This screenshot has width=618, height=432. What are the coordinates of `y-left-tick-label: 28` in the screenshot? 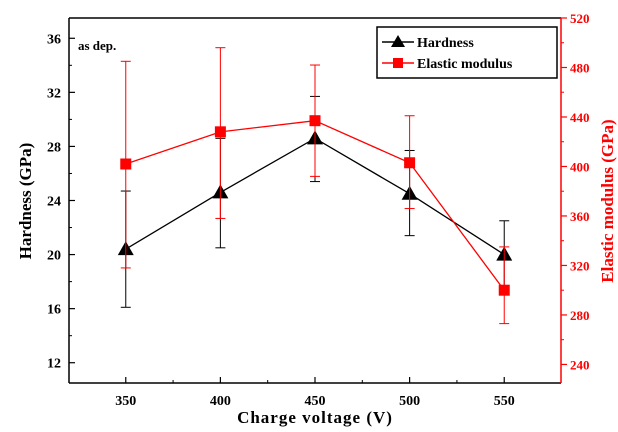 It's located at (54, 147).